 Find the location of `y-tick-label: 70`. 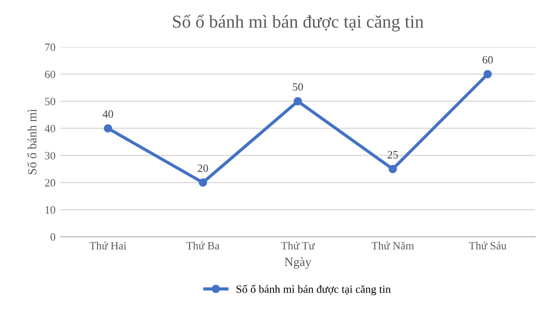

y-tick-label: 70 is located at coordinates (50, 48).